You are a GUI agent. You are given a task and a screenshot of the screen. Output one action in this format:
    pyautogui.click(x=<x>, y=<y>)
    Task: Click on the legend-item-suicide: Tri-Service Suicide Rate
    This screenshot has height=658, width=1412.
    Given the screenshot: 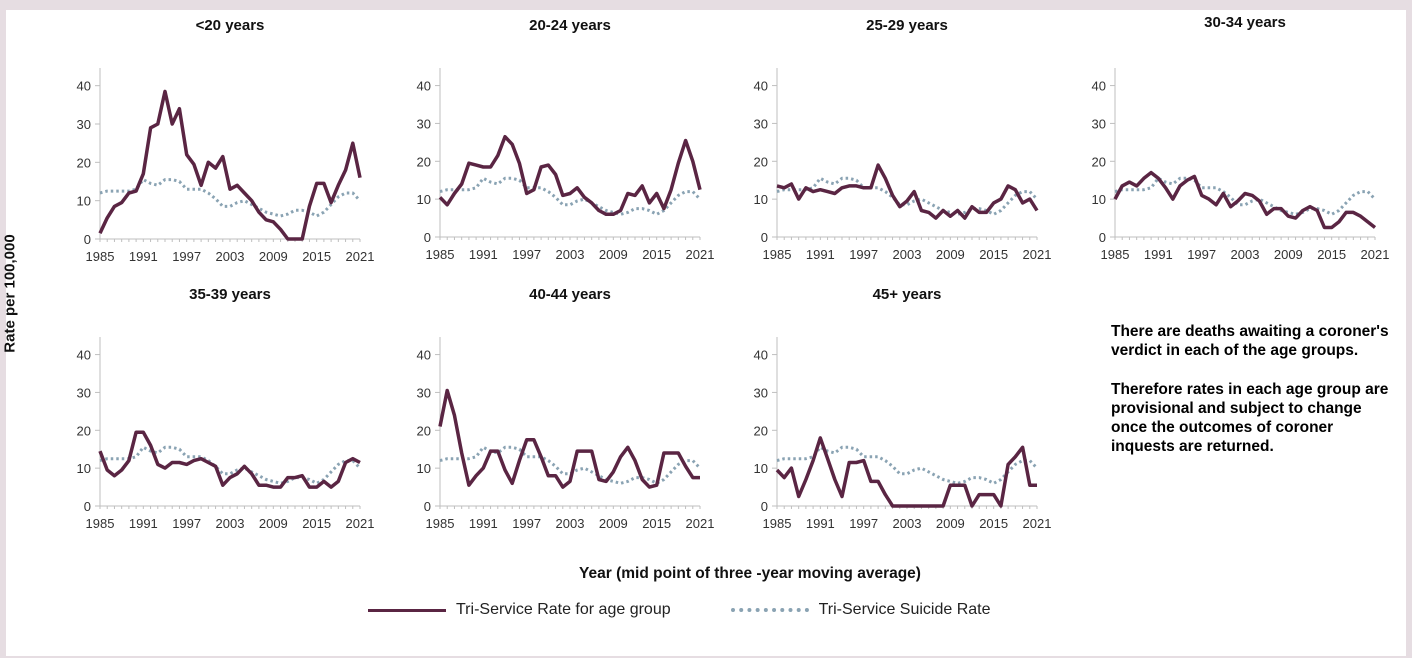 What is the action you would take?
    pyautogui.click(x=860, y=610)
    